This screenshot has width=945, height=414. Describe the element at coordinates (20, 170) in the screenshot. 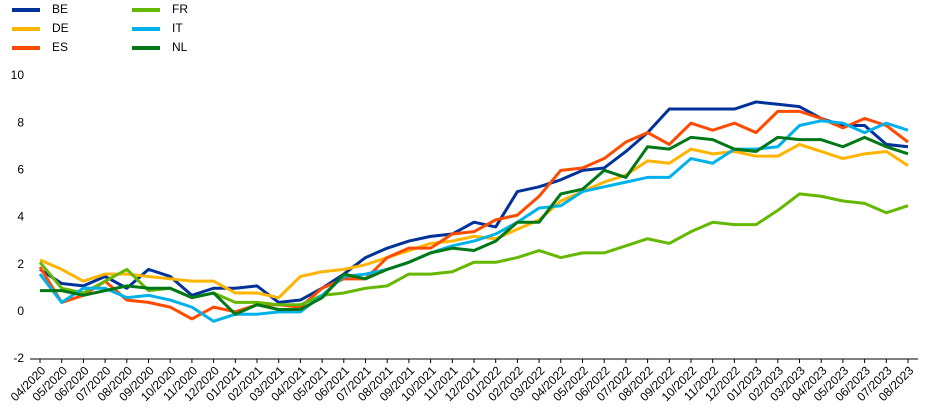

I see `y-tick-label: 6` at that location.